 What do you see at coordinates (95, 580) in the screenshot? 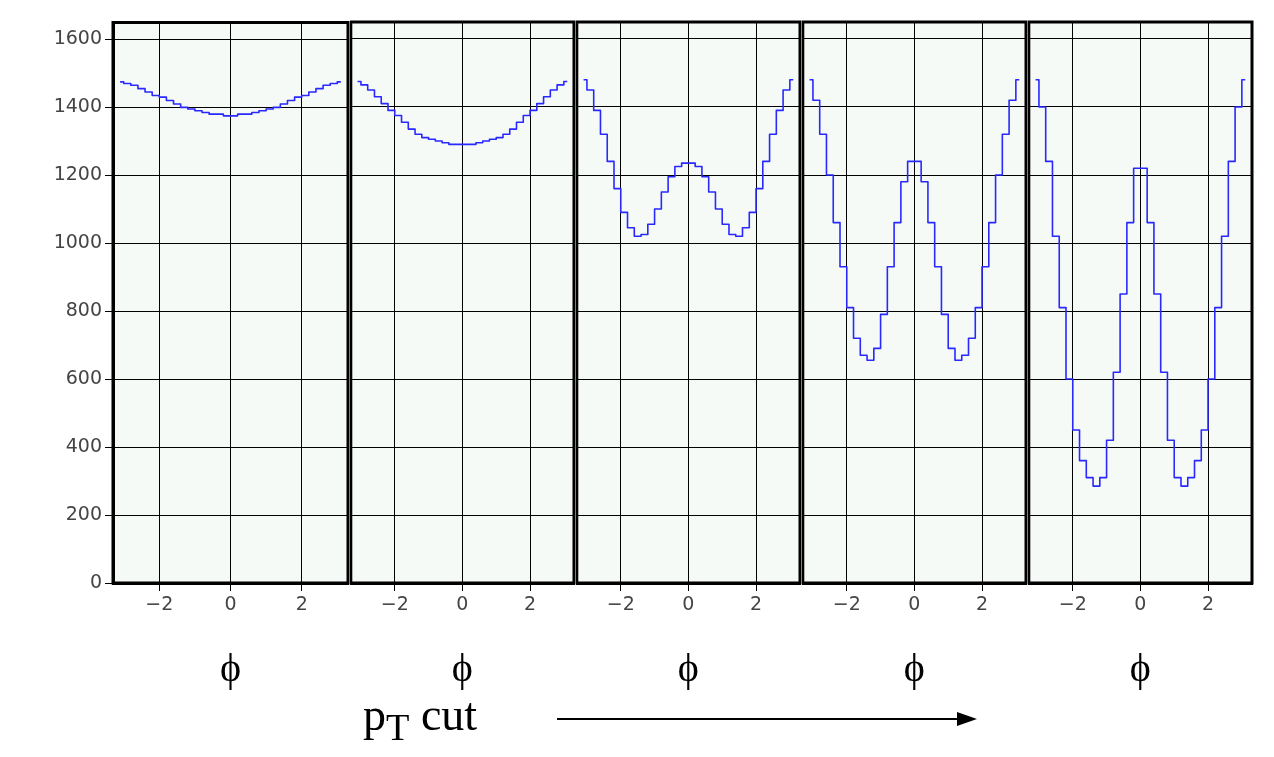
I see `y-tick-label: 0` at bounding box center [95, 580].